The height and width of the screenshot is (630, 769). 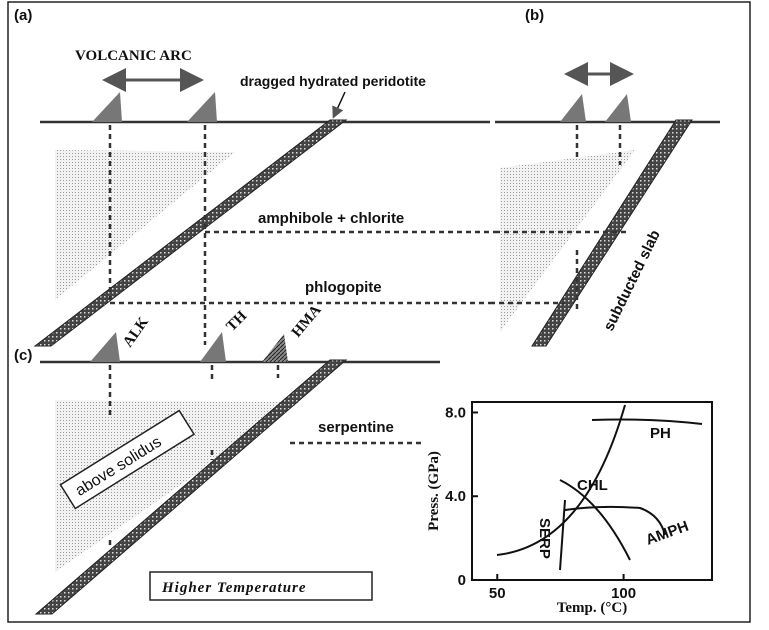 What do you see at coordinates (237, 321) in the screenshot?
I see `volcano-label: TH` at bounding box center [237, 321].